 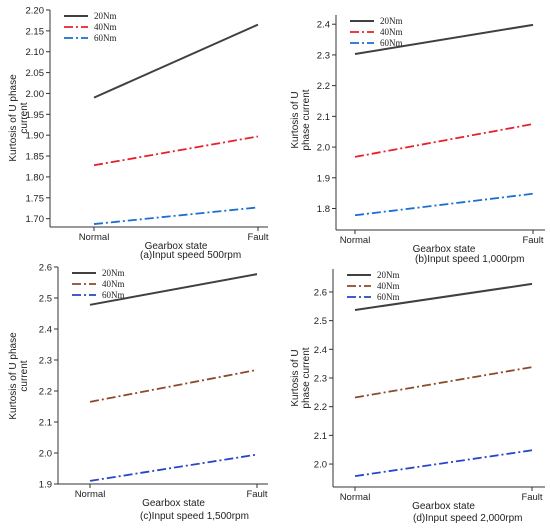 What do you see at coordinates (323, 209) in the screenshot?
I see `y-tick-label: 1.8` at bounding box center [323, 209].